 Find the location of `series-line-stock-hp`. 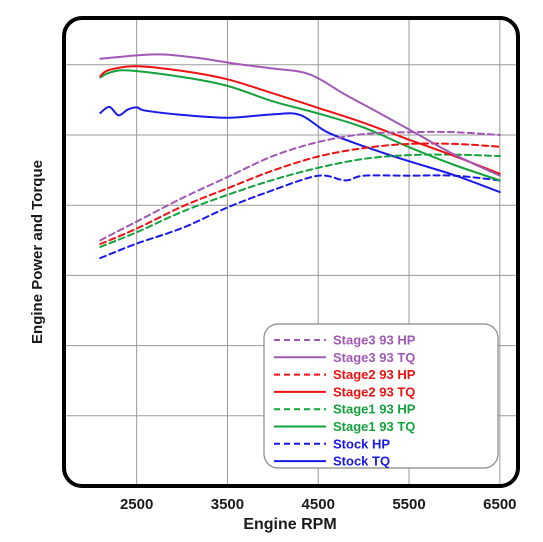

series-line-stock-hp is located at coordinates (300, 217).